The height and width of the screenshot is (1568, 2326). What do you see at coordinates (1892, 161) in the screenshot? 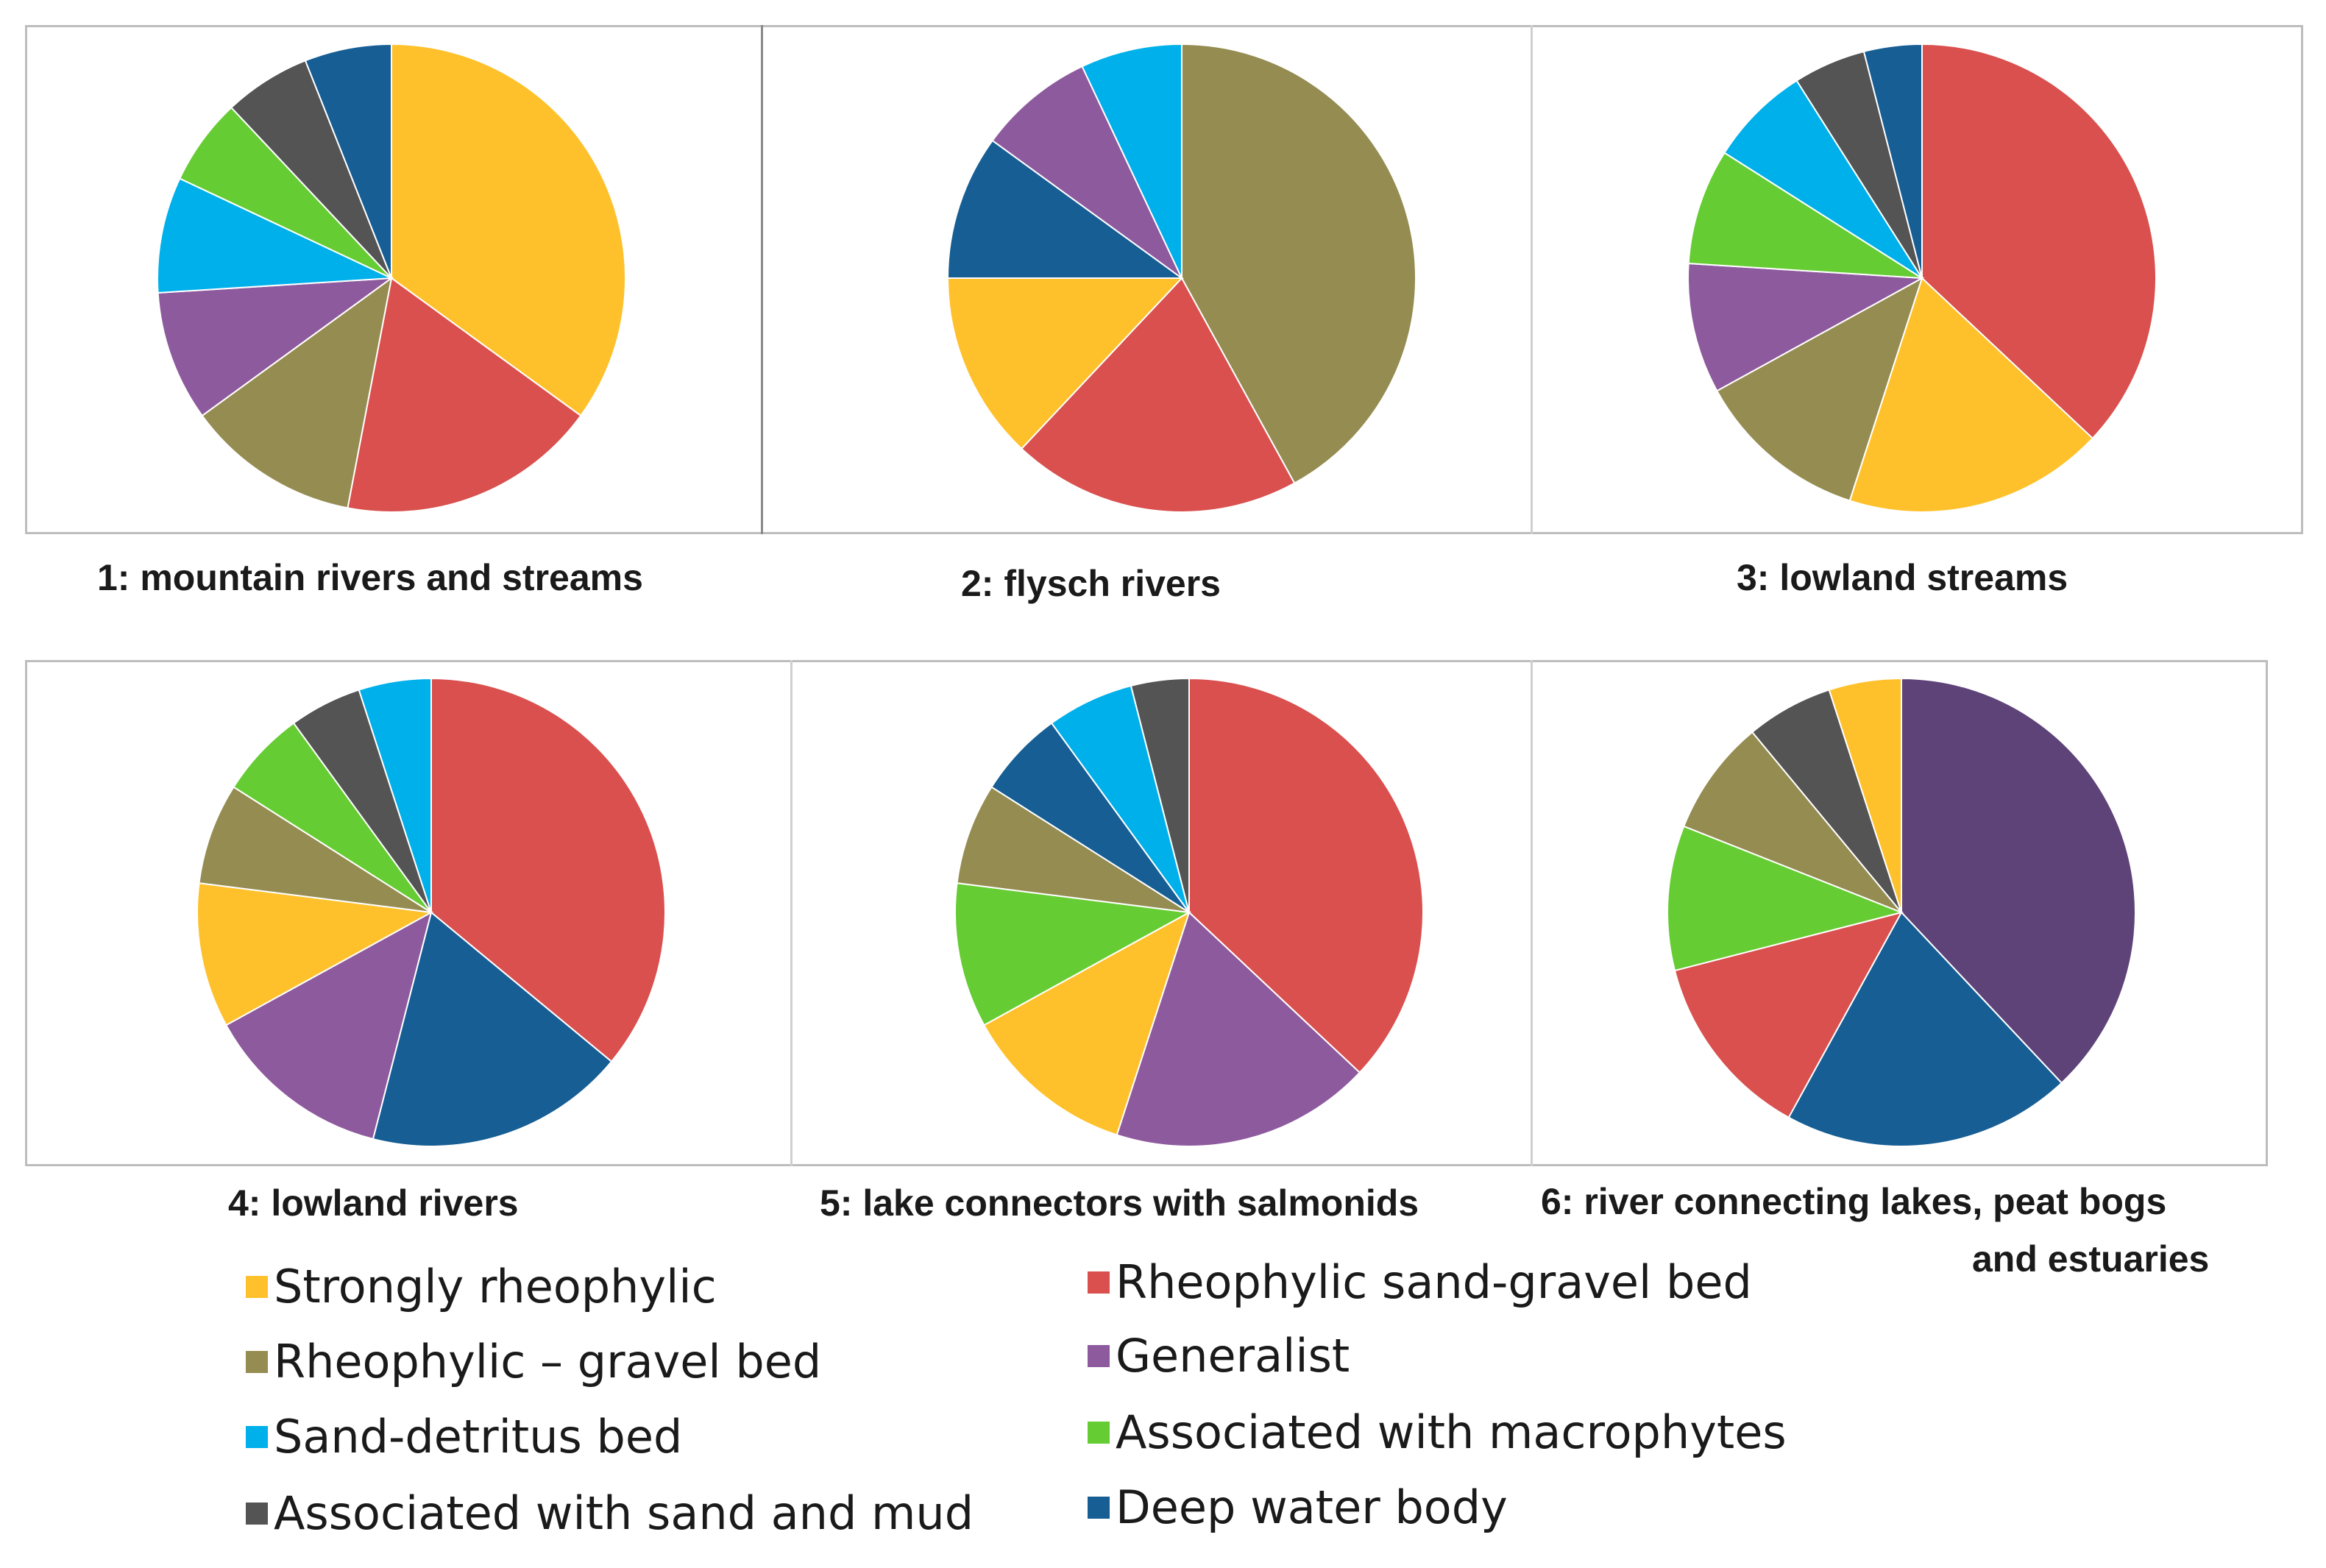
I see `pie-3-slice-deep-water-body` at bounding box center [1892, 161].